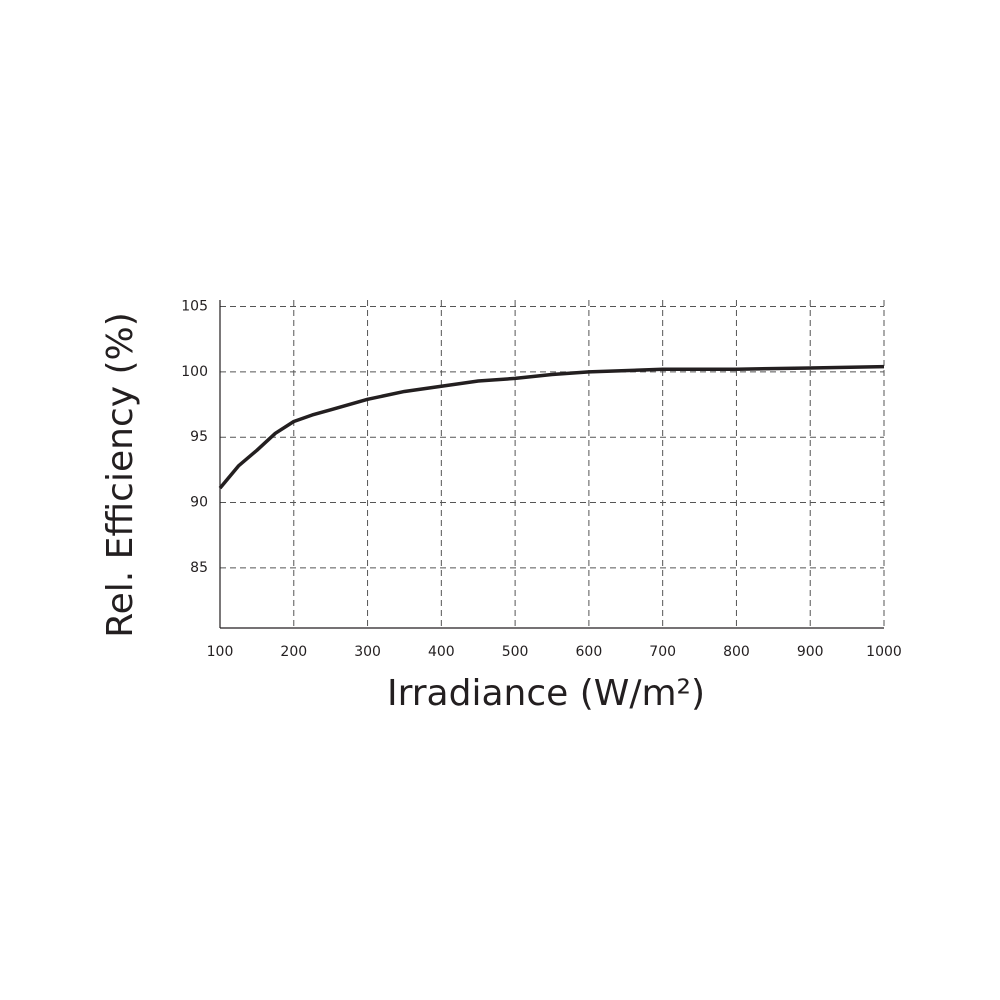  Describe the element at coordinates (662, 652) in the screenshot. I see `x-tick-label: 700` at that location.